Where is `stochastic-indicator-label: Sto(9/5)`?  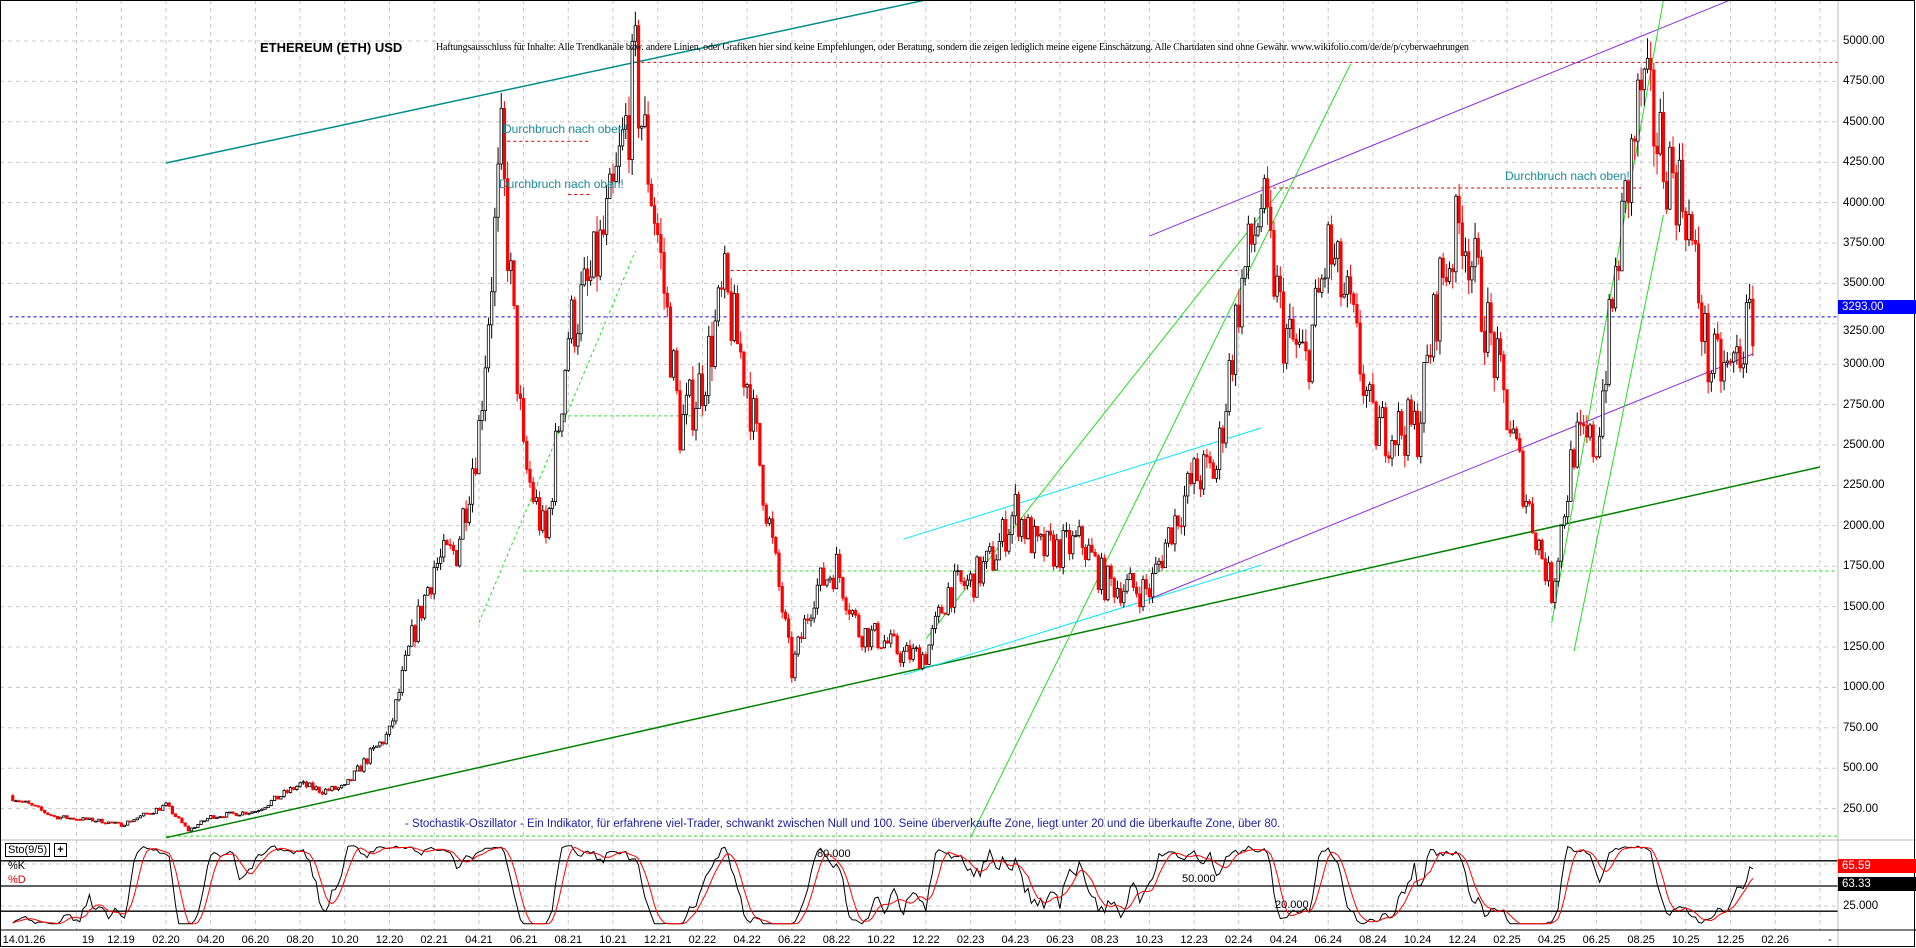 stochastic-indicator-label: Sto(9/5) is located at coordinates (28, 850).